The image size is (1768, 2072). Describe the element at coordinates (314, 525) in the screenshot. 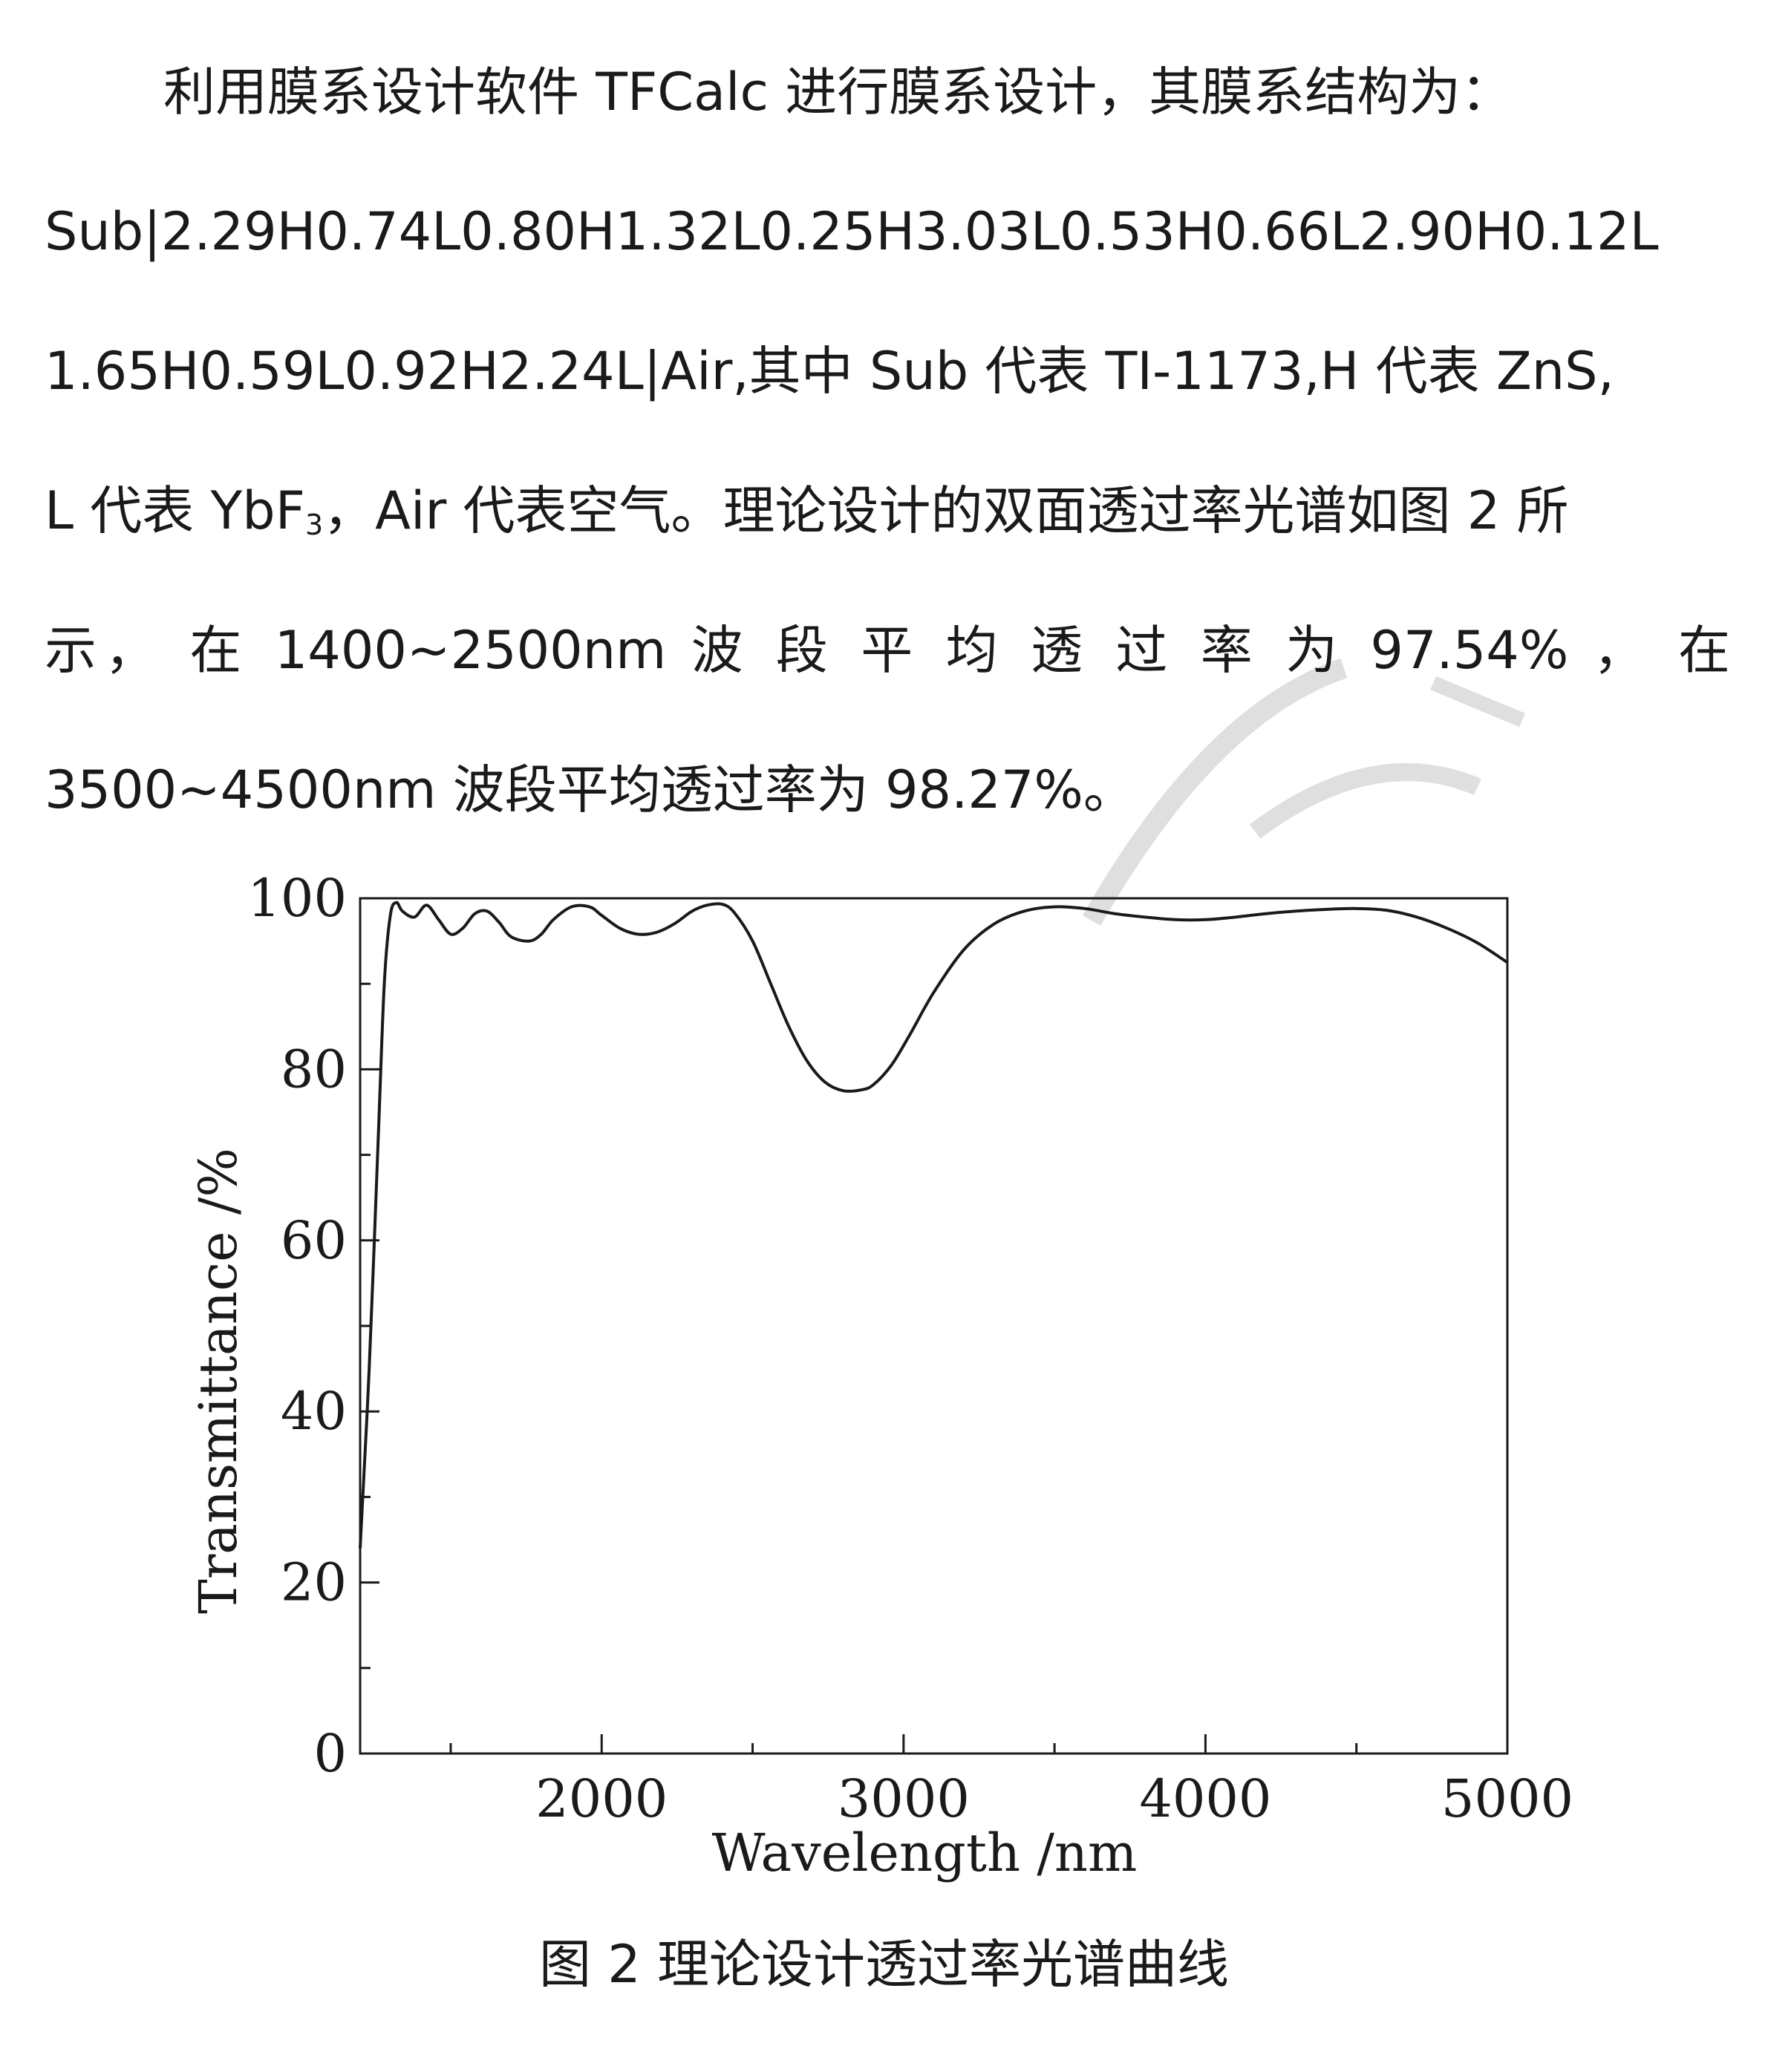

I see `subscript-3: 3` at that location.